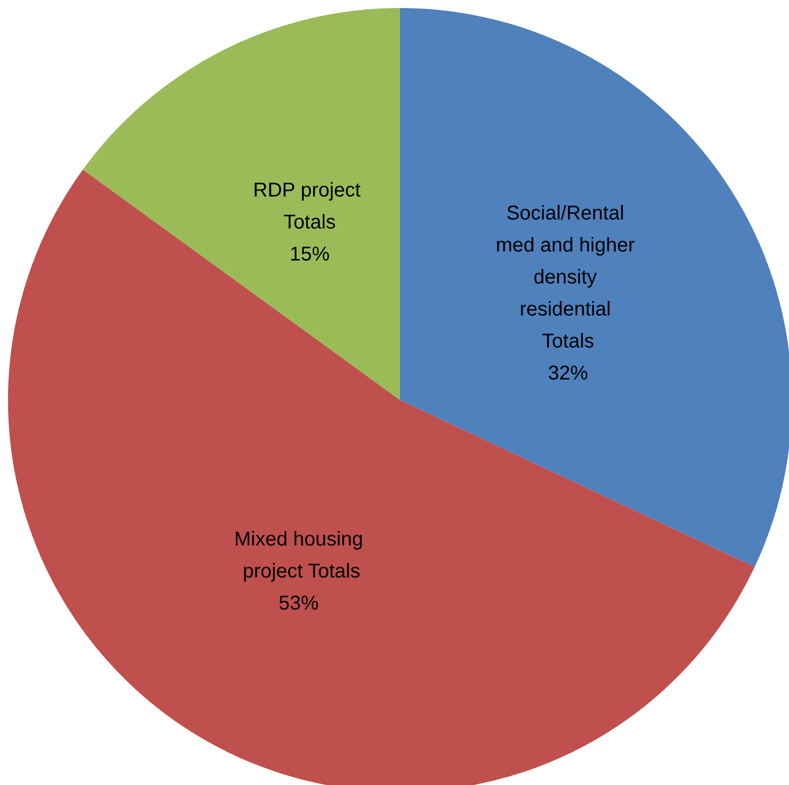  I want to click on slice-label: RDP project Totals, so click(309, 207).